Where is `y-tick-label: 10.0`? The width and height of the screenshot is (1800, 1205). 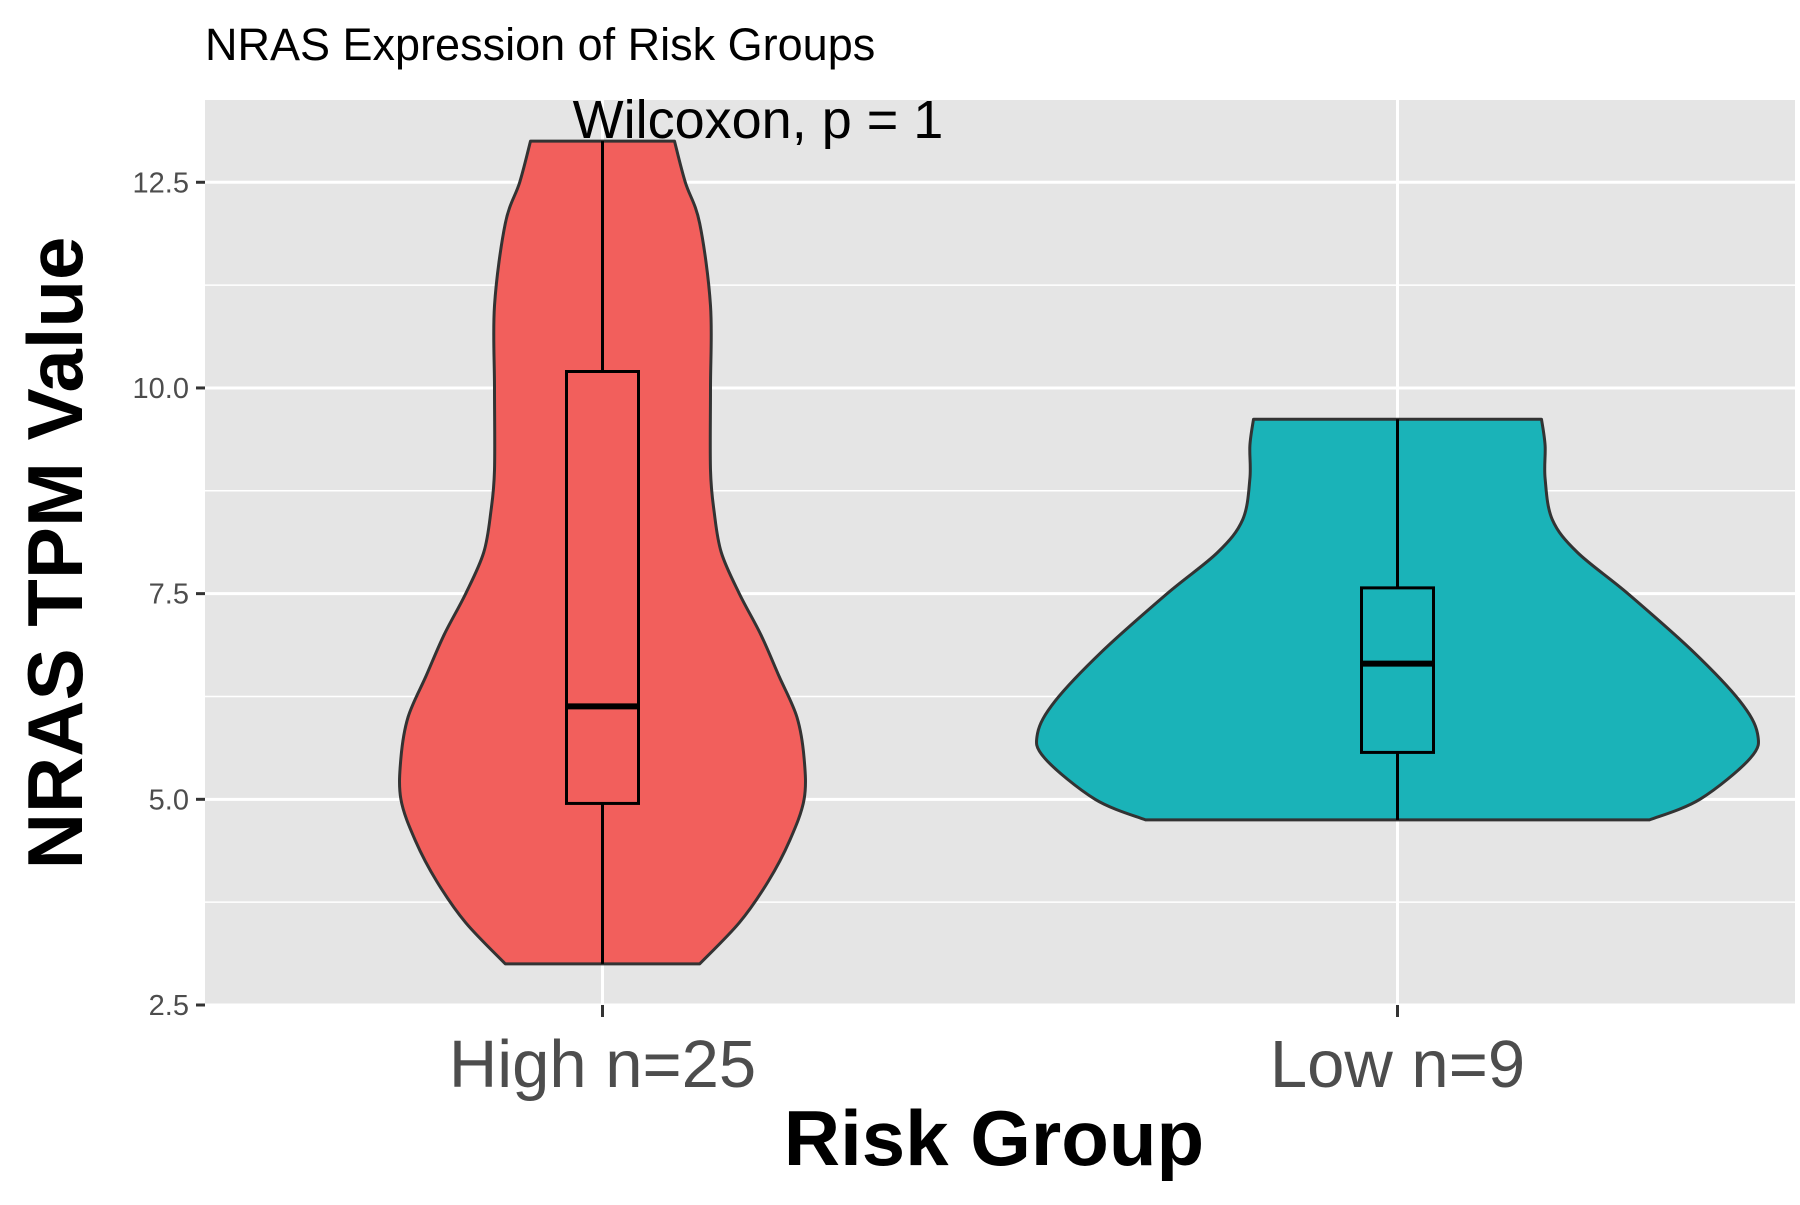
y-tick-label: 10.0 is located at coordinates (161, 389).